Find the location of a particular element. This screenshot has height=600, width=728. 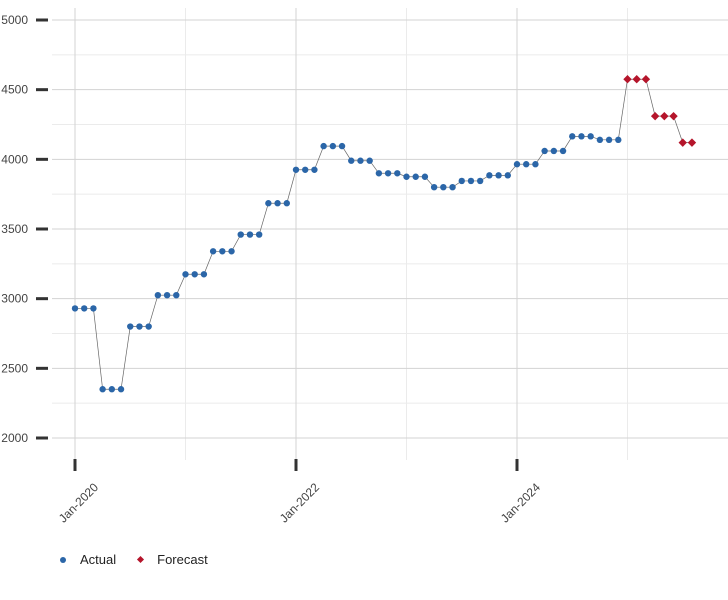

y-tick-label: 4500 is located at coordinates (14, 90).